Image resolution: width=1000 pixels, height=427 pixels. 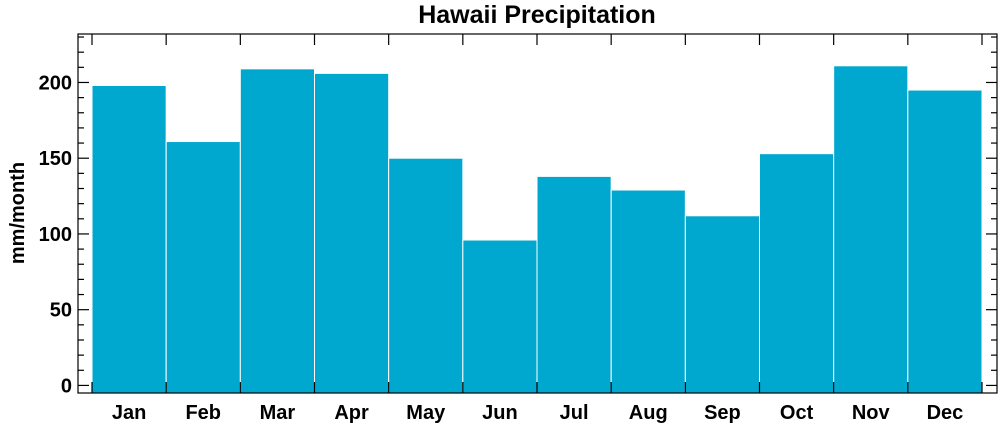 What do you see at coordinates (66, 386) in the screenshot?
I see `y-tick-label: 0` at bounding box center [66, 386].